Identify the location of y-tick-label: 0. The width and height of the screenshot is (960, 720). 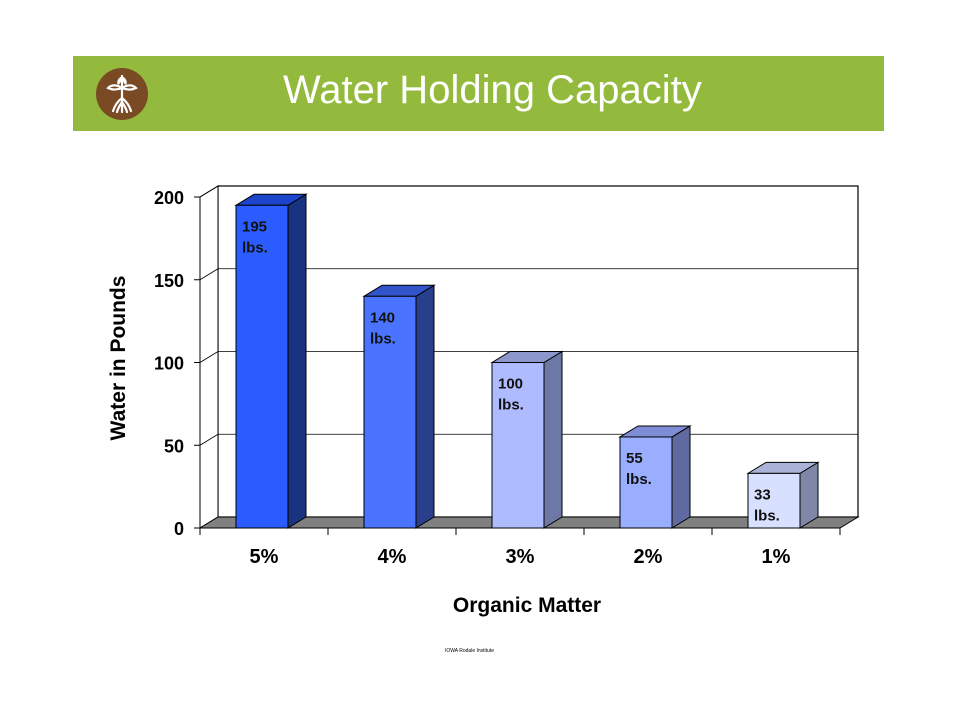
(179, 529).